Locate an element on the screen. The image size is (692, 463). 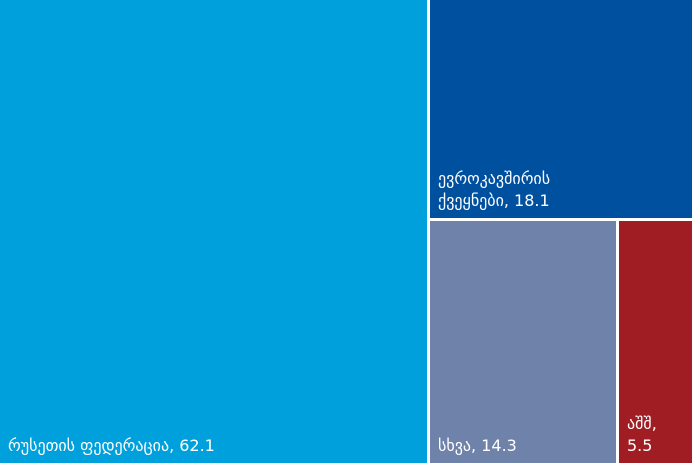
treemap-tile-label: სხვა, 14.3 is located at coordinates (477, 445).